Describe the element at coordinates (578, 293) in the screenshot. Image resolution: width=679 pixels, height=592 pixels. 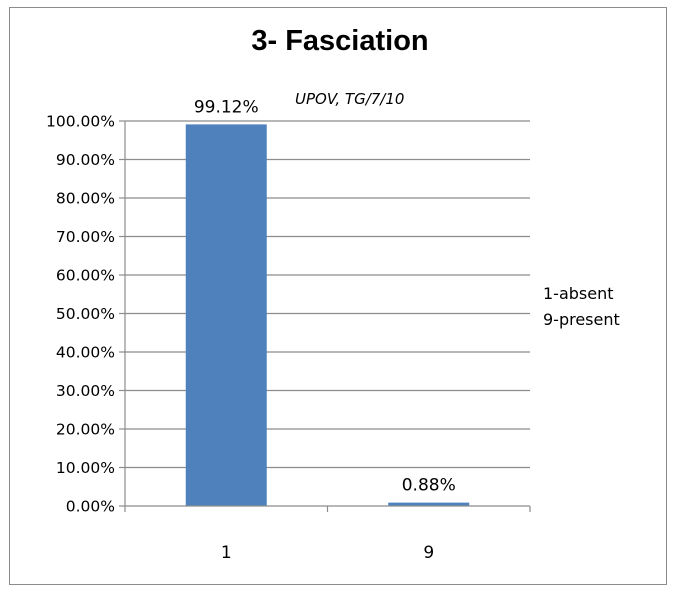
I see `legend-entry: 1-absent` at that location.